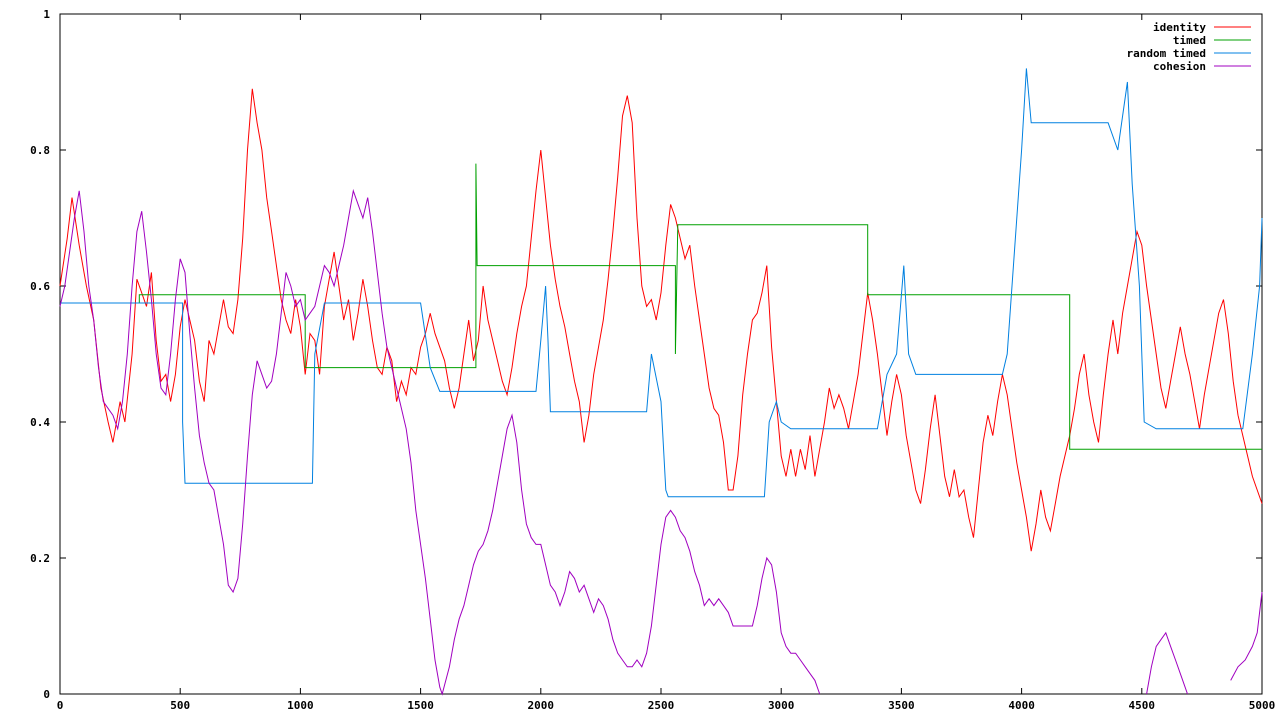 This screenshot has height=720, width=1280. I want to click on x-tick-label: 500, so click(180, 705).